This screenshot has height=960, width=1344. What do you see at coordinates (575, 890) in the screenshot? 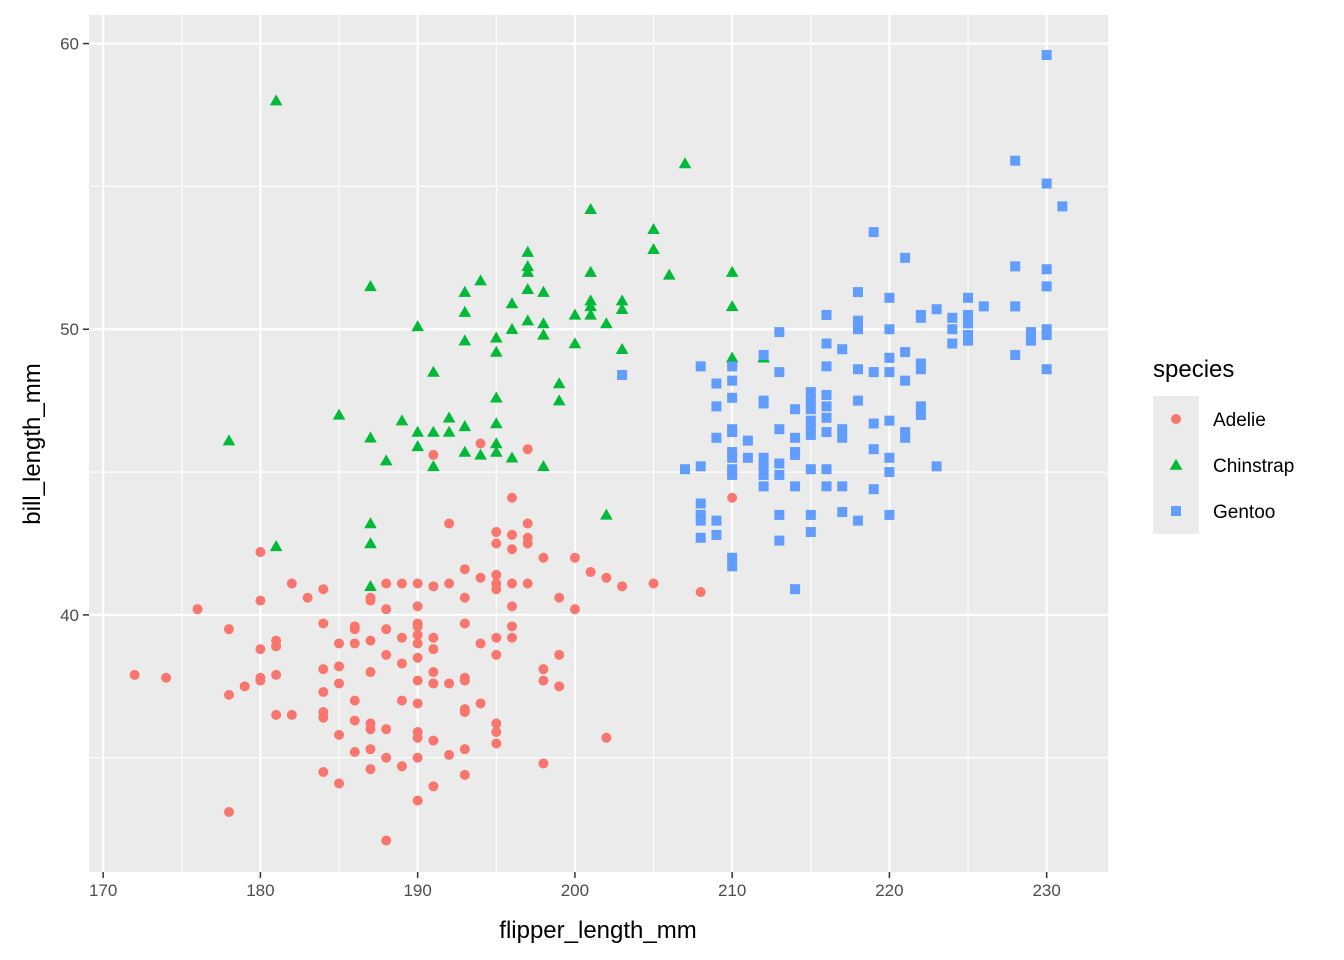
I see `x-tick-label: 200` at bounding box center [575, 890].